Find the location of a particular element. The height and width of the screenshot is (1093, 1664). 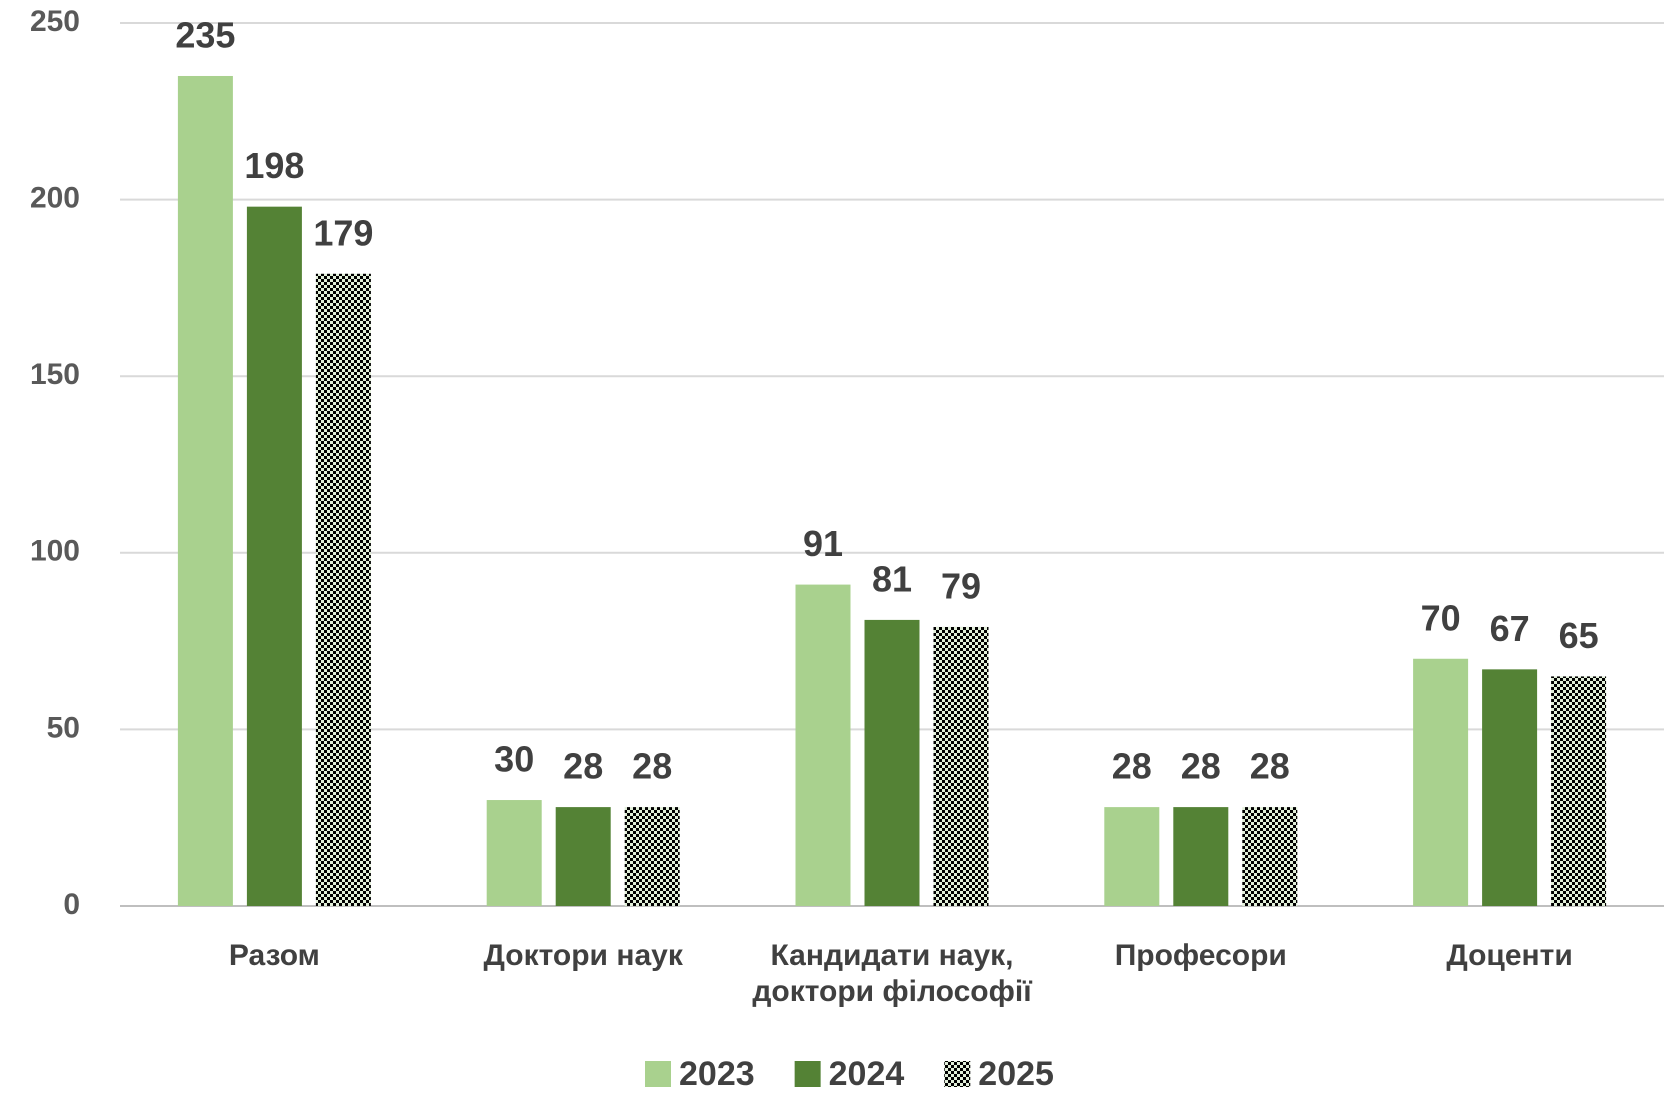

data-label: 65 is located at coordinates (1579, 635).